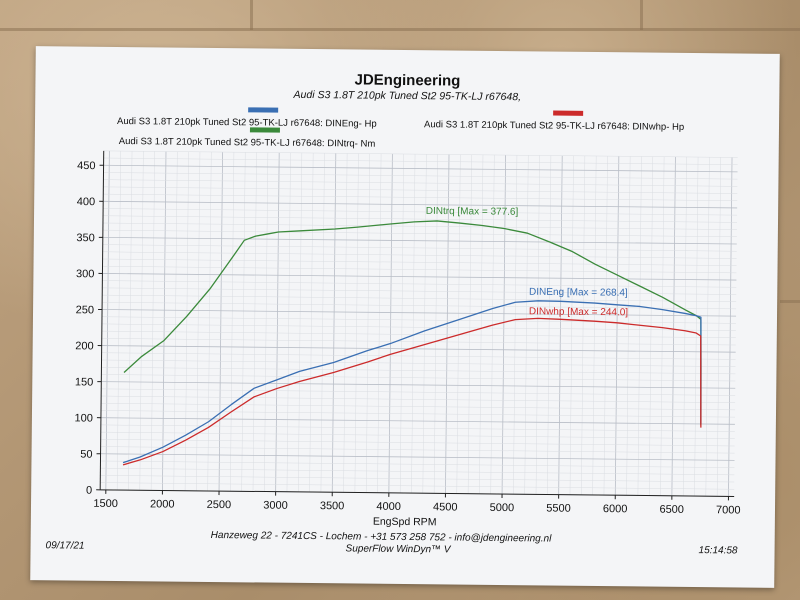 The image size is (800, 600). What do you see at coordinates (388, 507) in the screenshot?
I see `x-tick-label: 4000` at bounding box center [388, 507].